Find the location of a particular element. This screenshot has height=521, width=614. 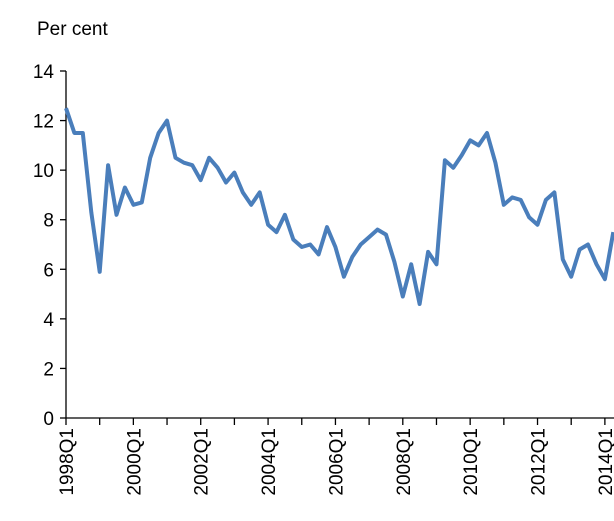

x-tick-label: 2008Q1 is located at coordinates (404, 462).